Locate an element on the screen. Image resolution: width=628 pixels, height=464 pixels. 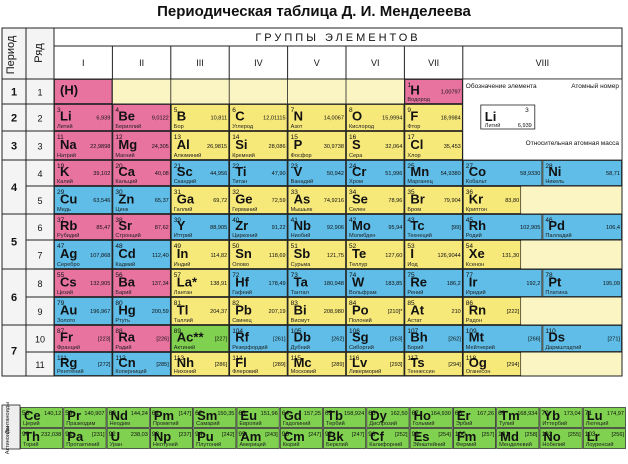
element-symbol: C is located at coordinates (240, 116).